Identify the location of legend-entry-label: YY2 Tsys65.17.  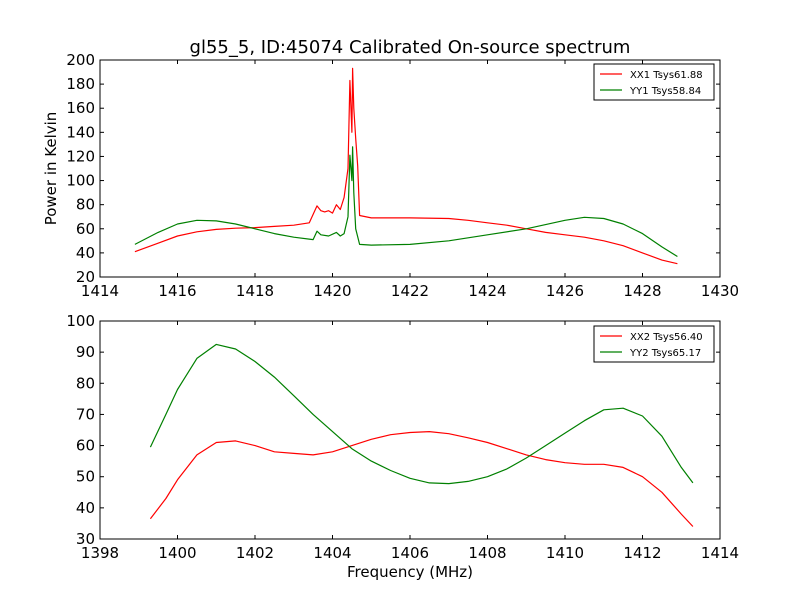
(665, 353).